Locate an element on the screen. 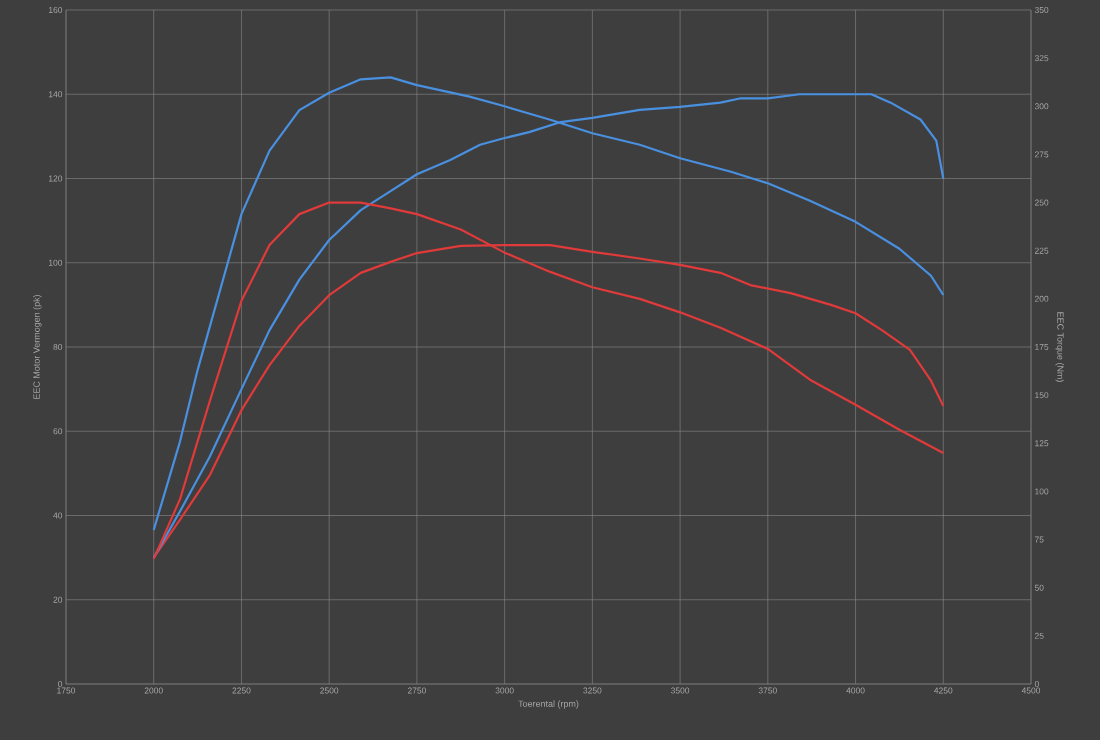 Image resolution: width=1100 pixels, height=740 pixels. x-tick-label: 4500 is located at coordinates (1031, 690).